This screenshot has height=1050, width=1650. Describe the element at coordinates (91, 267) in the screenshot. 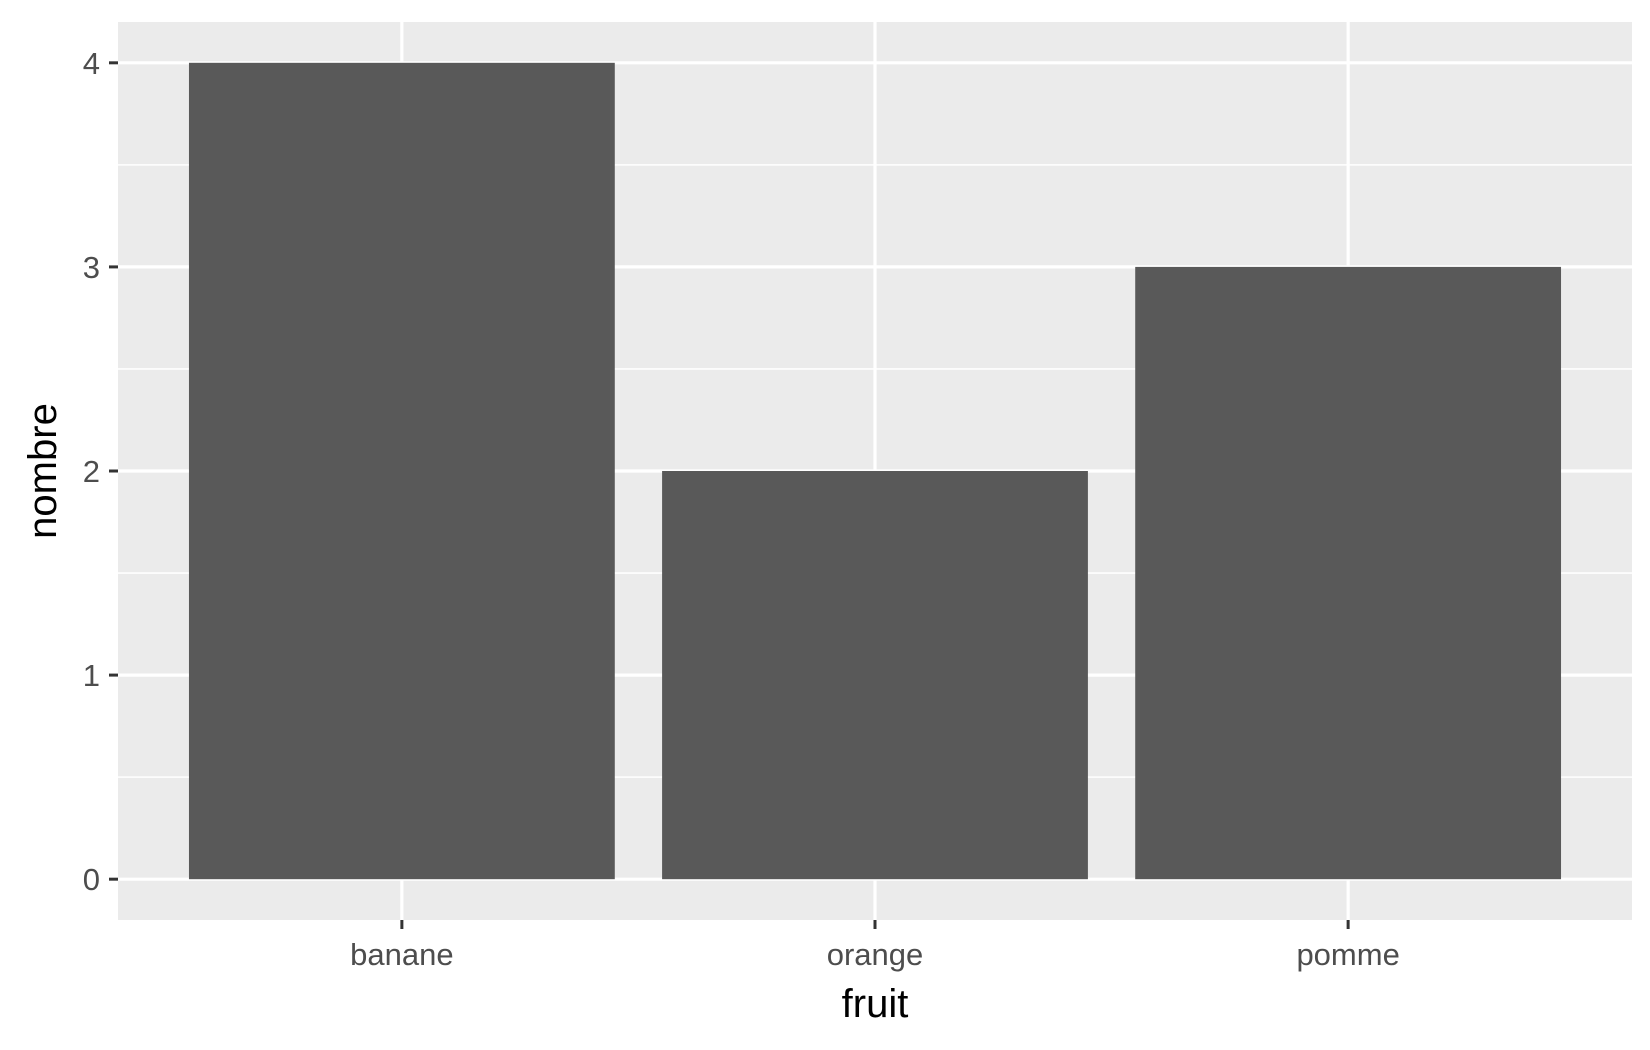

I see `y-tick-label: 3` at that location.